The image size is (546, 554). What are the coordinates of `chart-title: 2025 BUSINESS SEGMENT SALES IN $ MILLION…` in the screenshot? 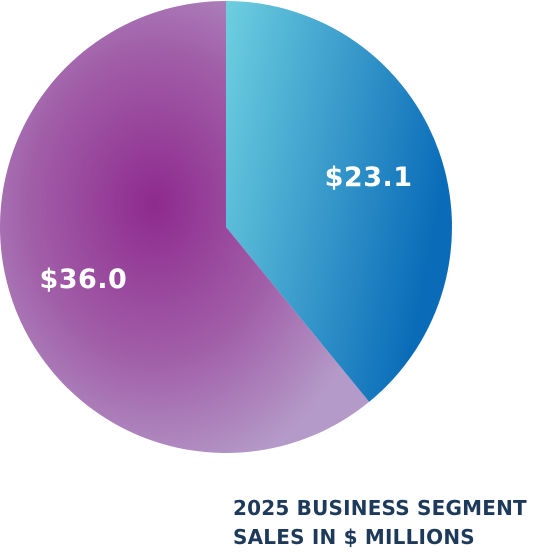 It's located at (380, 523).